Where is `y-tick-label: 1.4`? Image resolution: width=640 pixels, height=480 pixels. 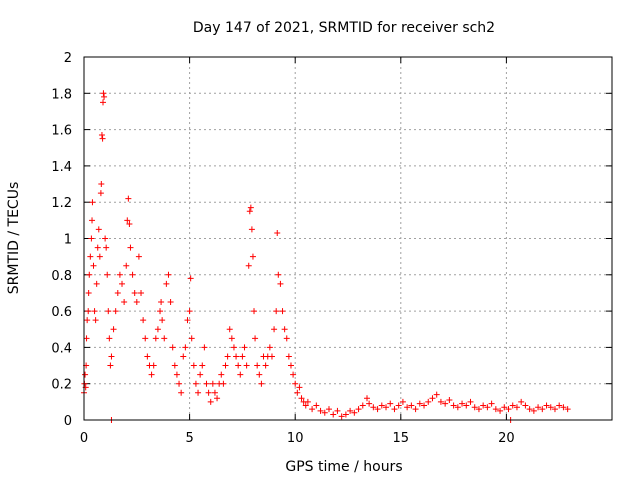
y-tick-label: 1.4 is located at coordinates (61, 167).